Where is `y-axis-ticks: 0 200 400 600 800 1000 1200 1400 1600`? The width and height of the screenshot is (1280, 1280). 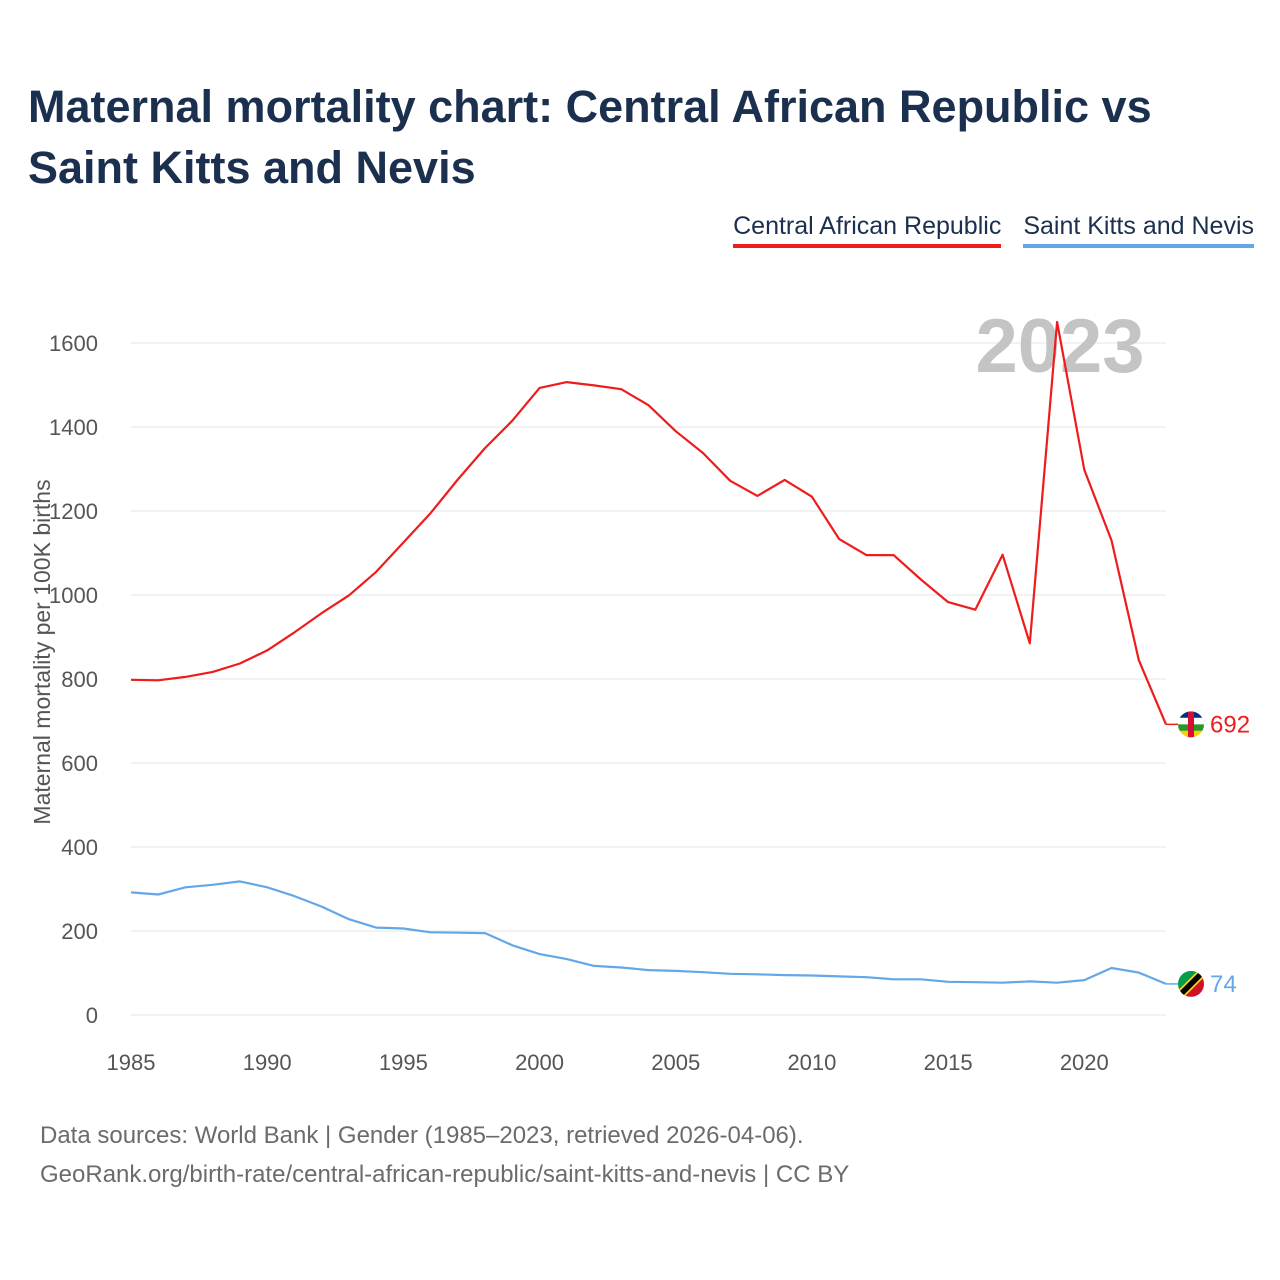 y-axis-ticks: 0 200 400 600 800 1000 1200 1400 1600 is located at coordinates (73, 679).